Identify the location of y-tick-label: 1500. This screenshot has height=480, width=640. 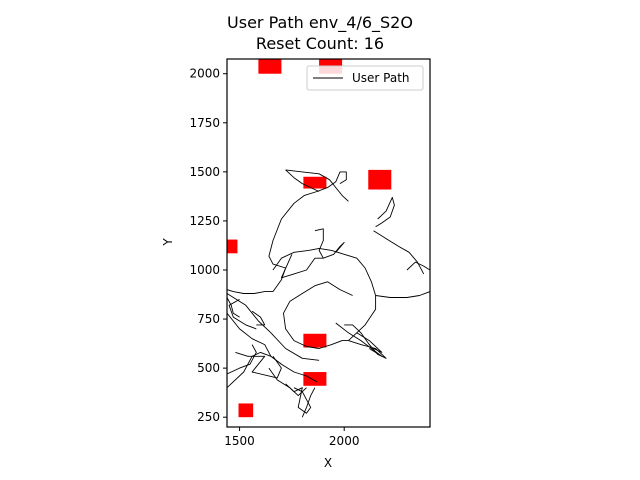
(204, 172).